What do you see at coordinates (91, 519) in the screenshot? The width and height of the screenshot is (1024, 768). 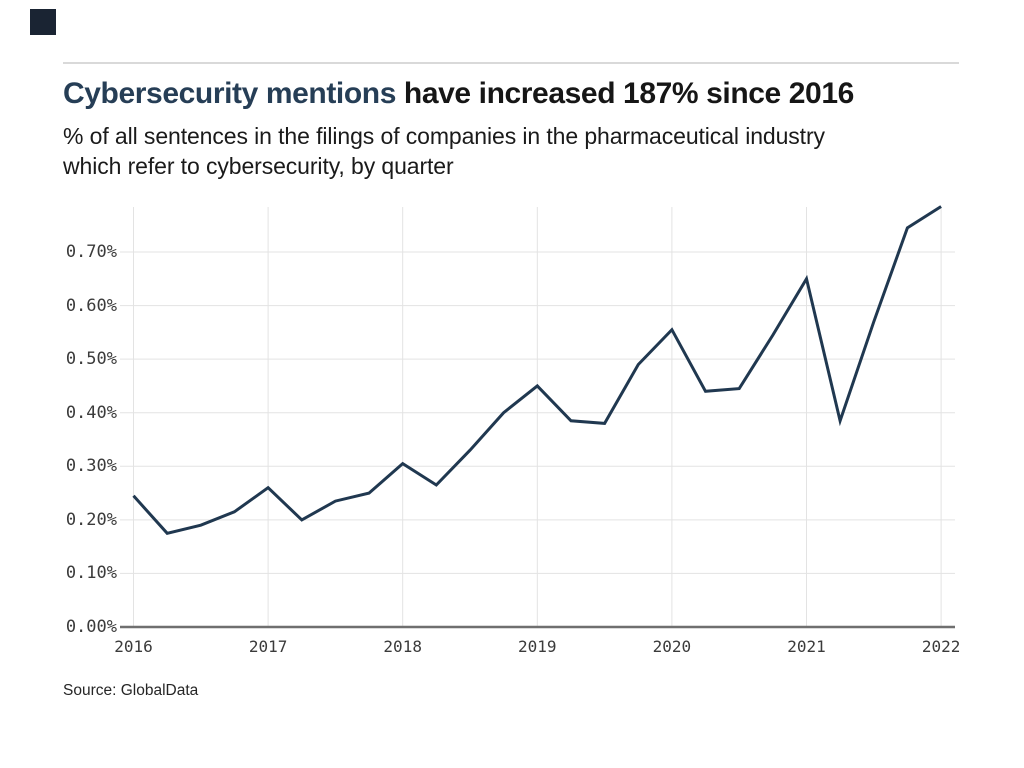 I see `y-axis-tick-label: 0.20%` at bounding box center [91, 519].